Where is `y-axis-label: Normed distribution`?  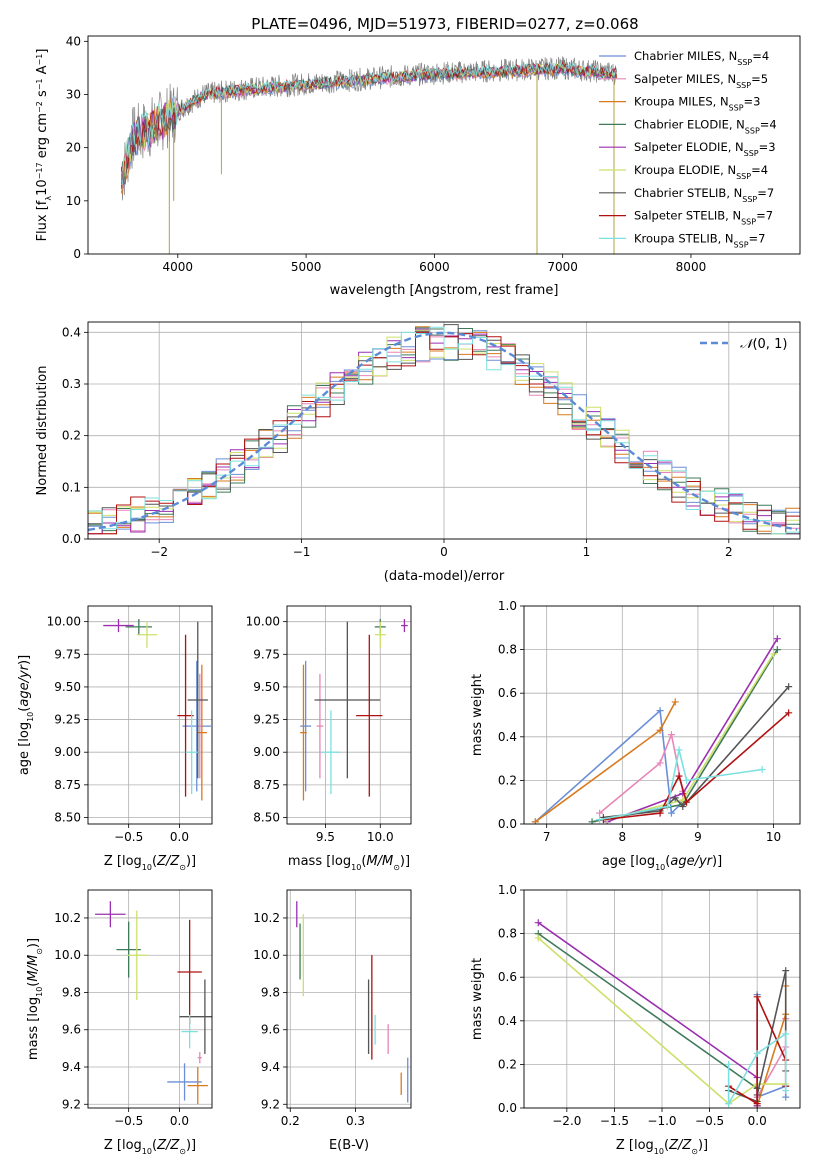
y-axis-label: Normed distribution is located at coordinates (42, 431).